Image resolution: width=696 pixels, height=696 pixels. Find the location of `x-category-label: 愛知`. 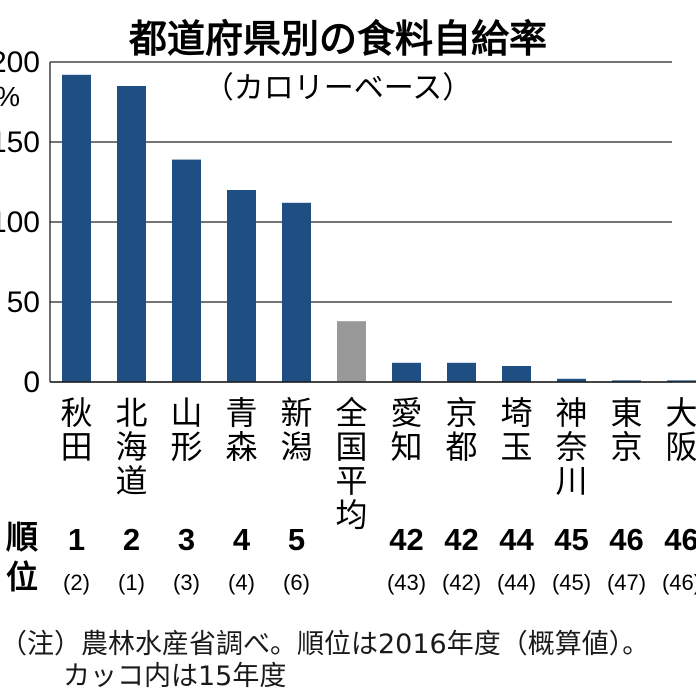

x-category-label: 愛知 is located at coordinates (406, 430).